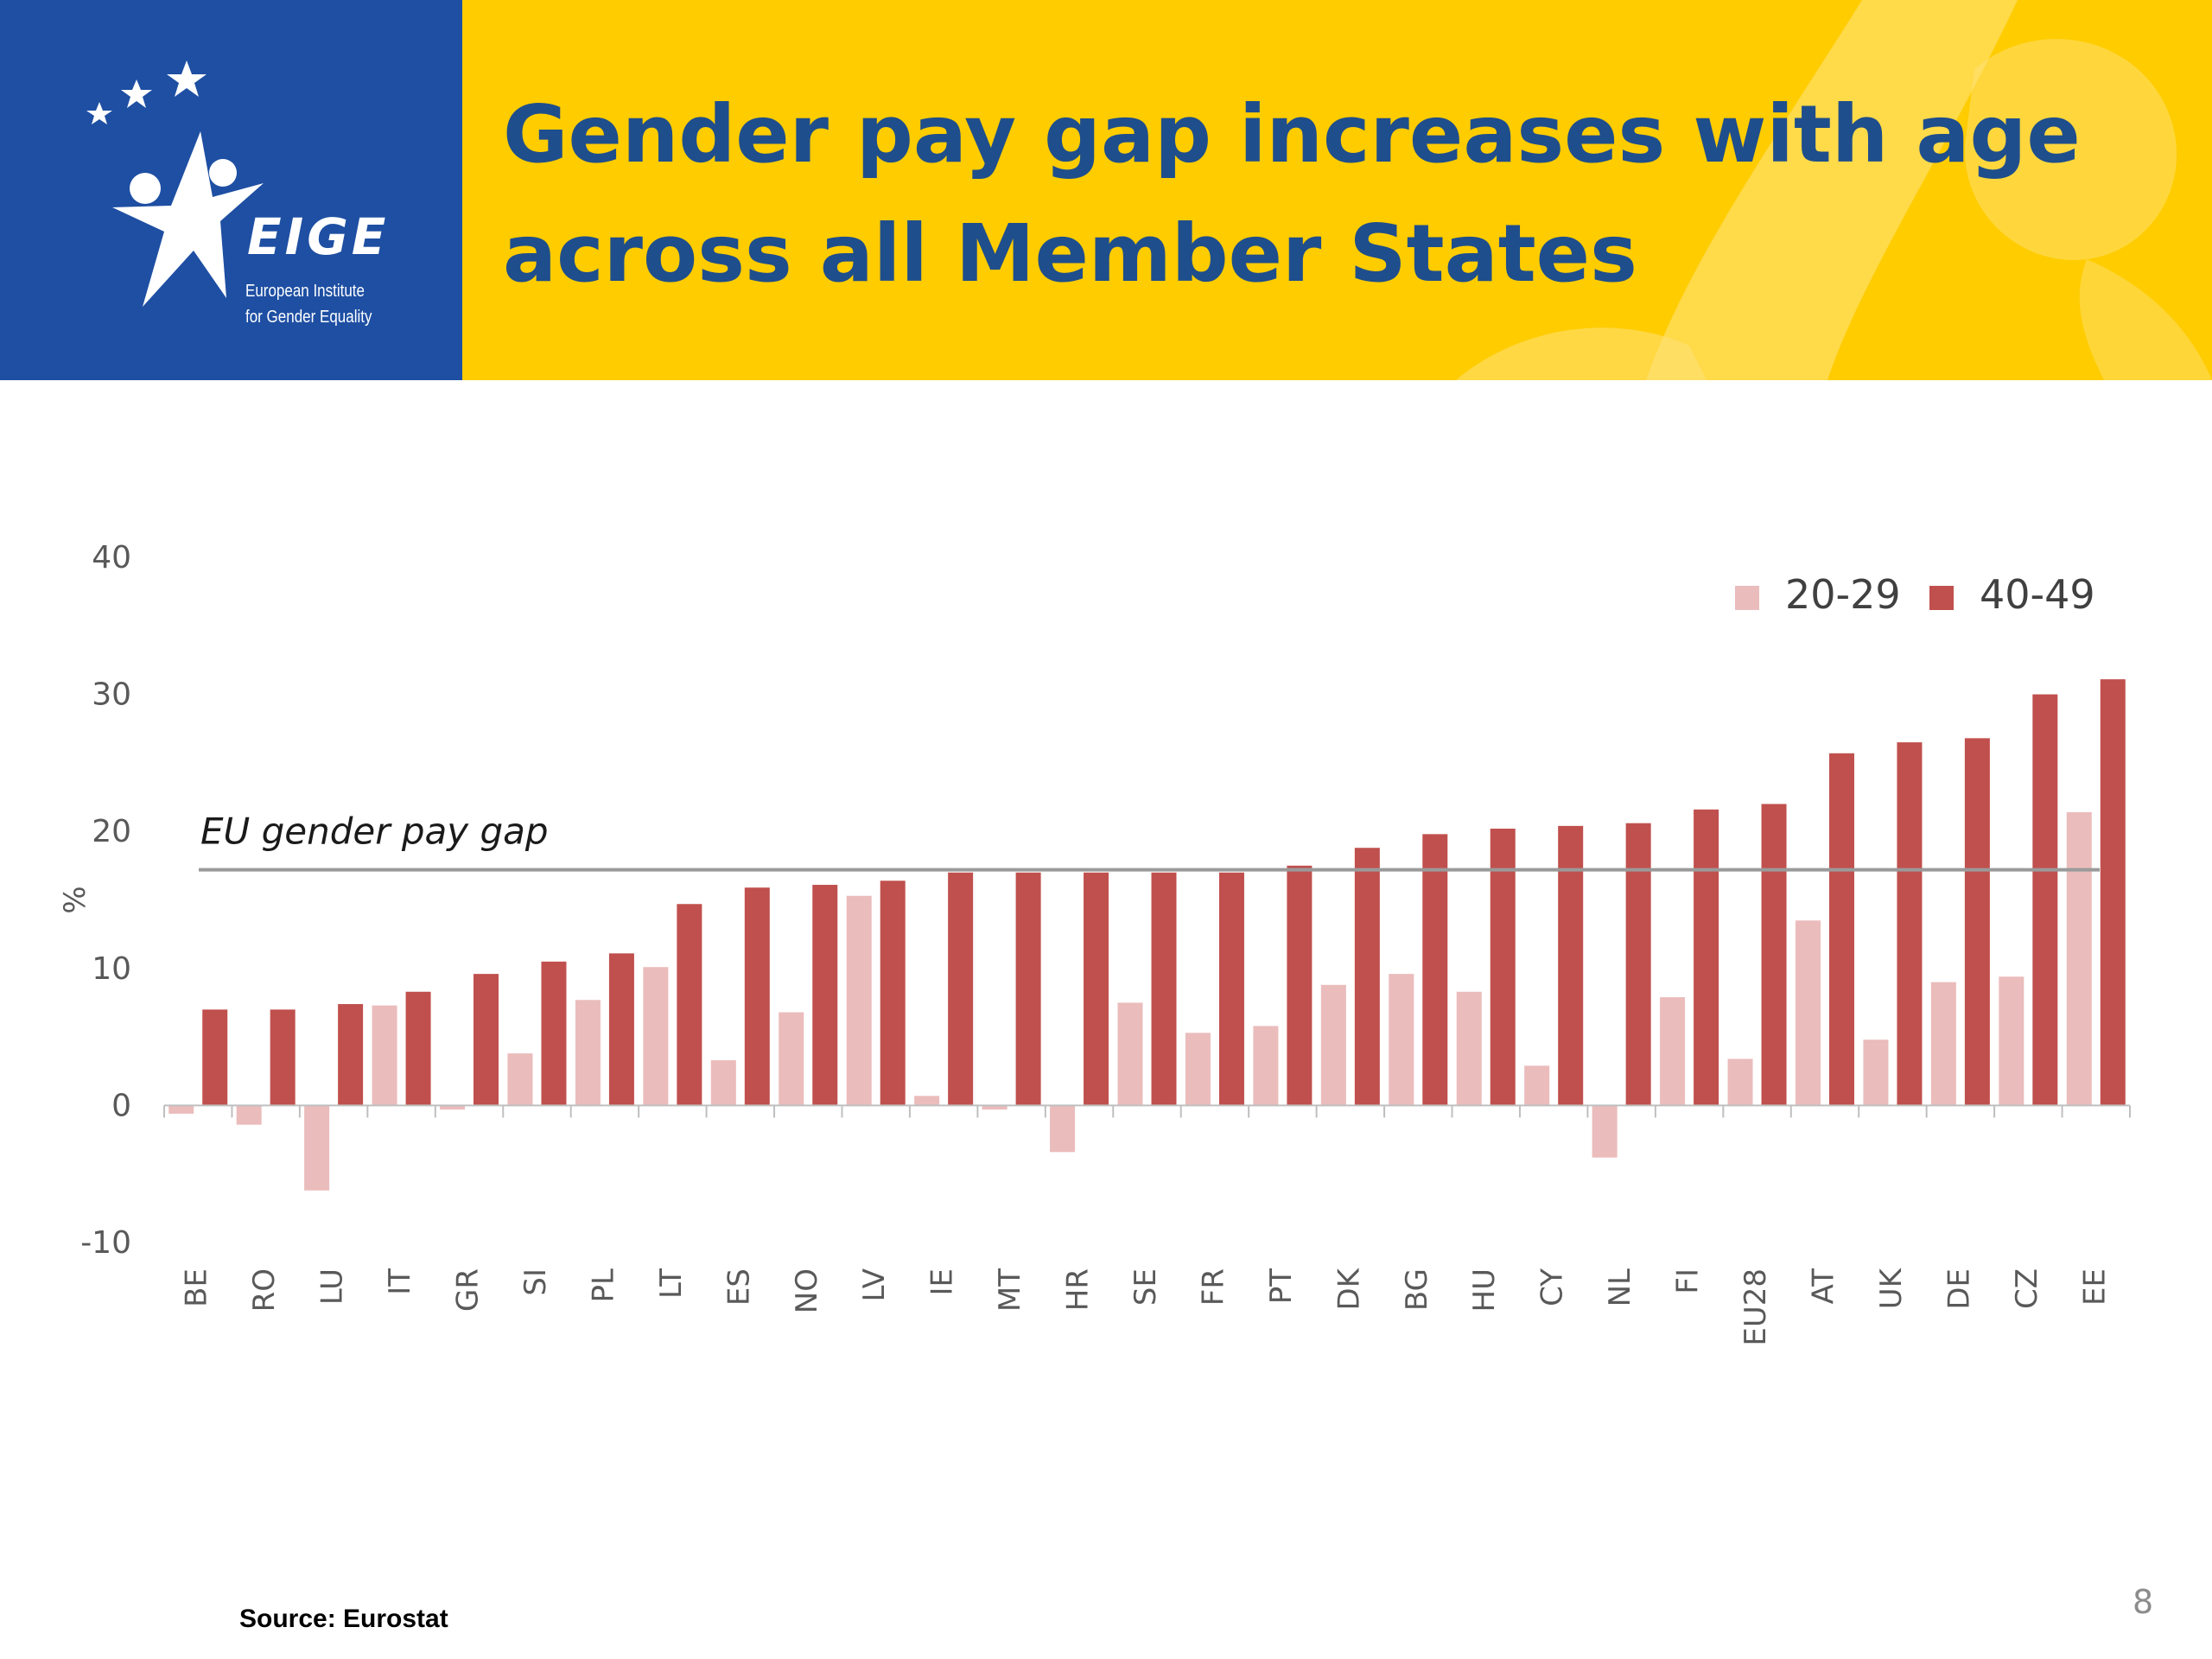 This screenshot has height=1659, width=2212. What do you see at coordinates (1435, 970) in the screenshot?
I see `bar-40-49-BG` at bounding box center [1435, 970].